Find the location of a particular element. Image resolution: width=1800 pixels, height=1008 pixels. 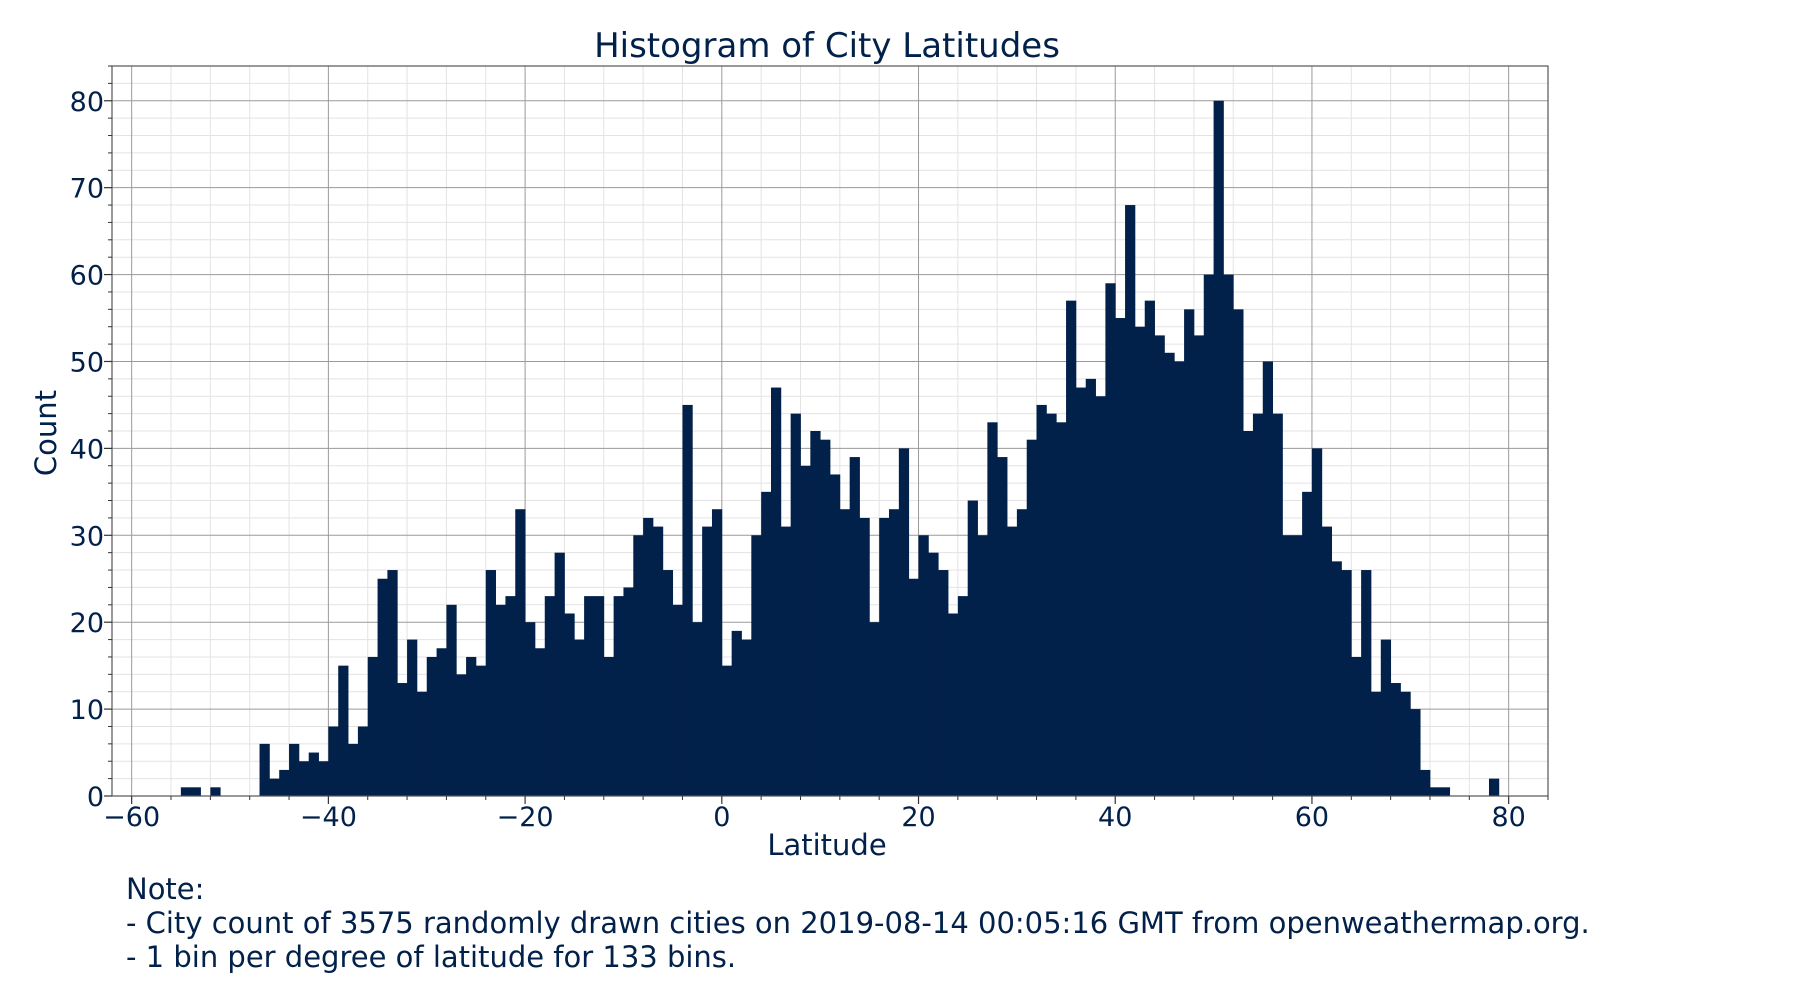

x-tick-label: −40 is located at coordinates (328, 817).